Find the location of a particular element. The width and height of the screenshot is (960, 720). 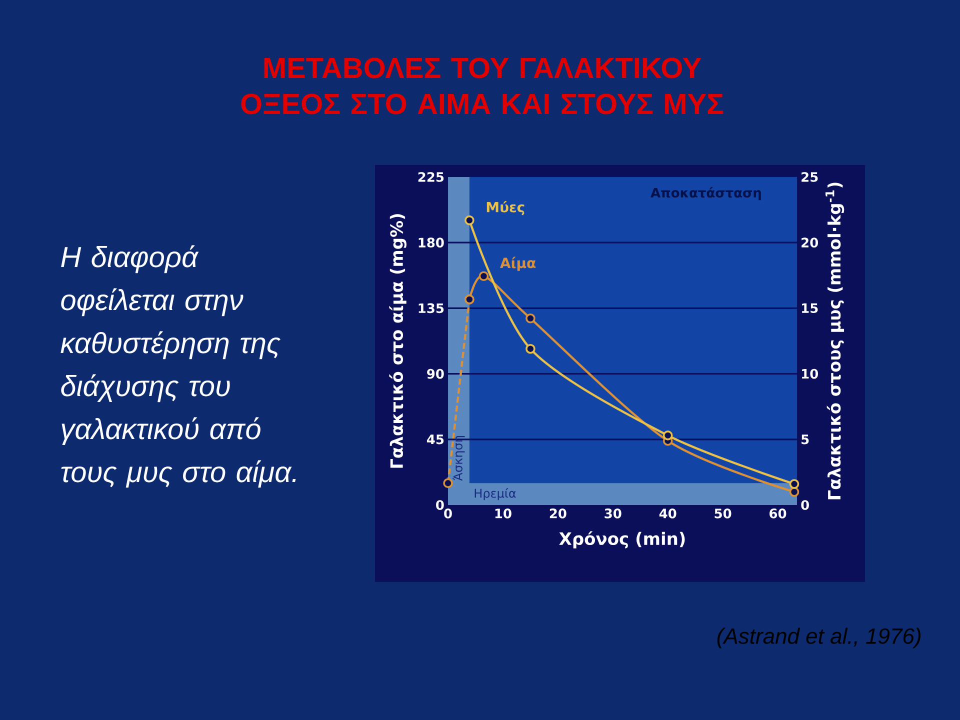

y2-tick-label: 20 is located at coordinates (810, 243).